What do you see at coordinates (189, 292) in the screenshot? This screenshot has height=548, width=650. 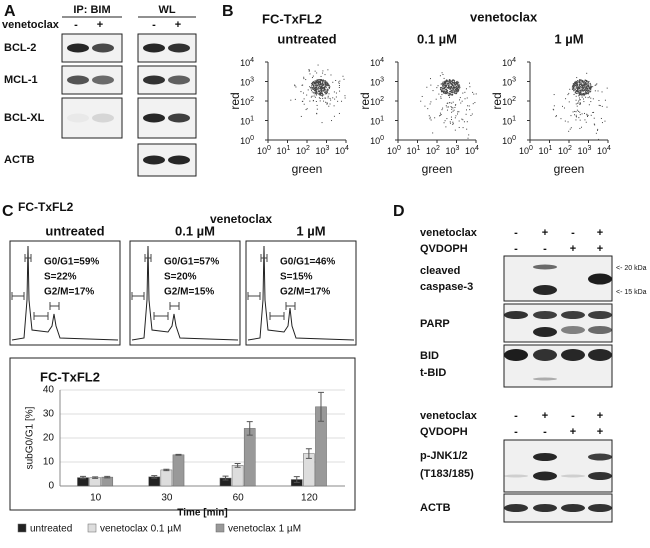 I see `annotation: G2/M=15%` at bounding box center [189, 292].